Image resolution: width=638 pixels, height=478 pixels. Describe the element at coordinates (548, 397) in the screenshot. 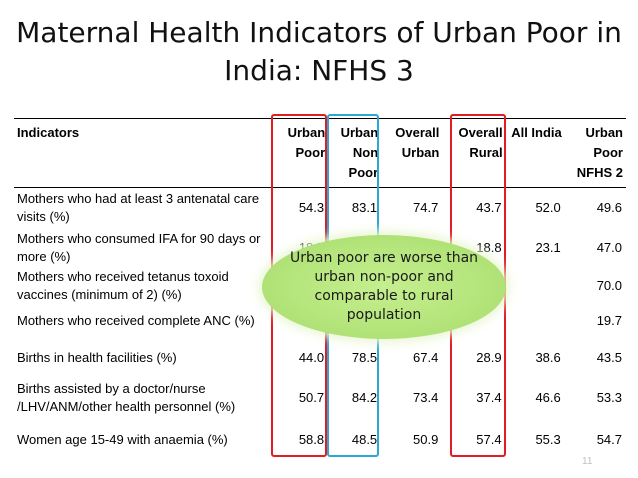

I see `table-cell: 46.6` at that location.